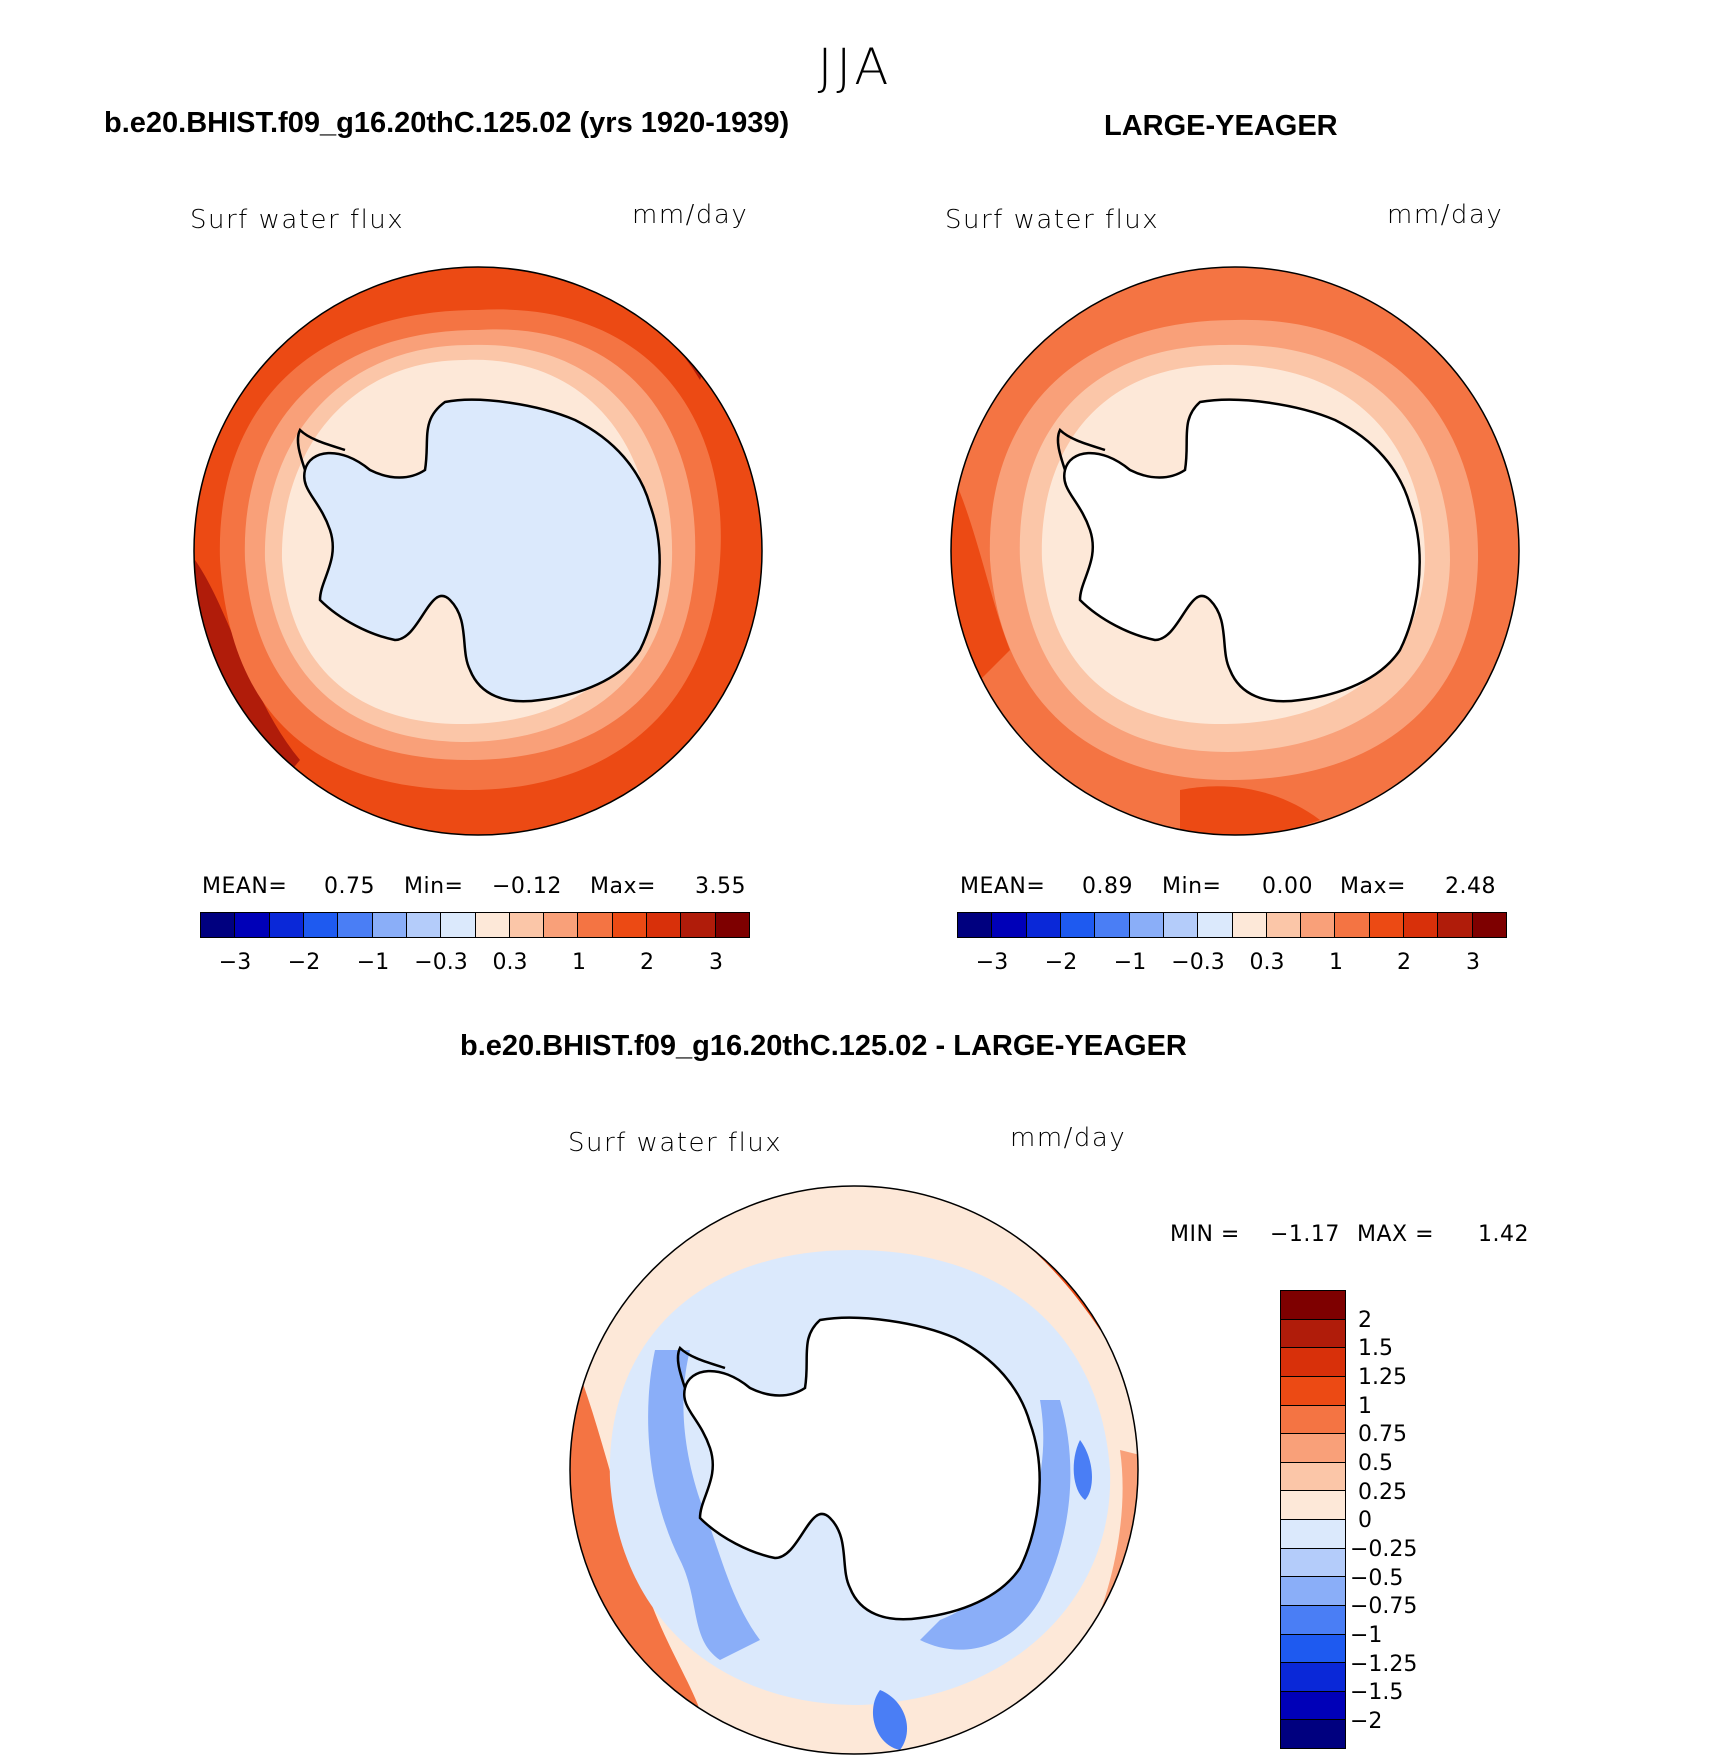 The height and width of the screenshot is (1761, 1710). Describe the element at coordinates (647, 962) in the screenshot. I see `cbar1-tick: 2` at that location.